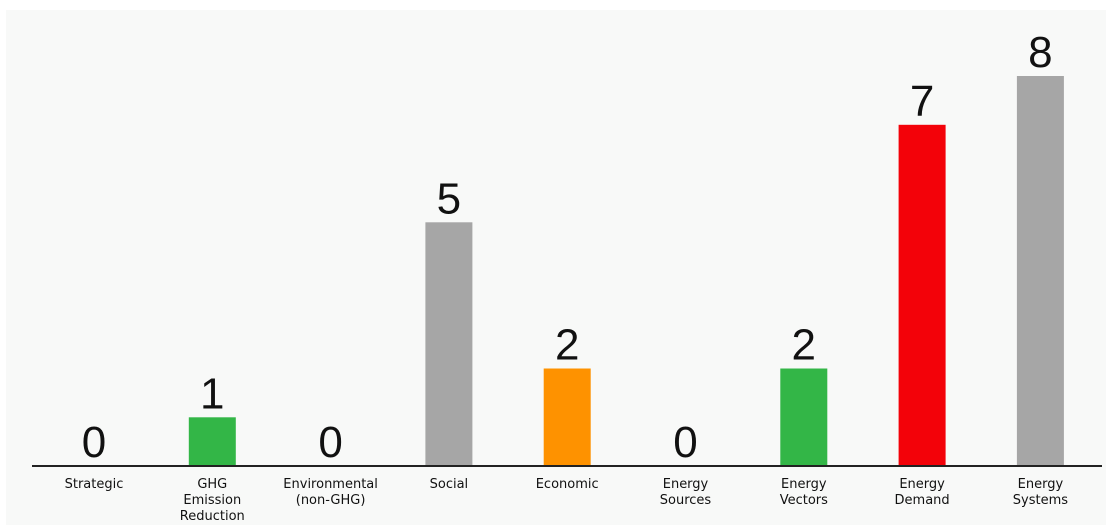 The width and height of the screenshot is (1109, 525). Describe the element at coordinates (567, 484) in the screenshot. I see `category-label-4: Economic` at that location.